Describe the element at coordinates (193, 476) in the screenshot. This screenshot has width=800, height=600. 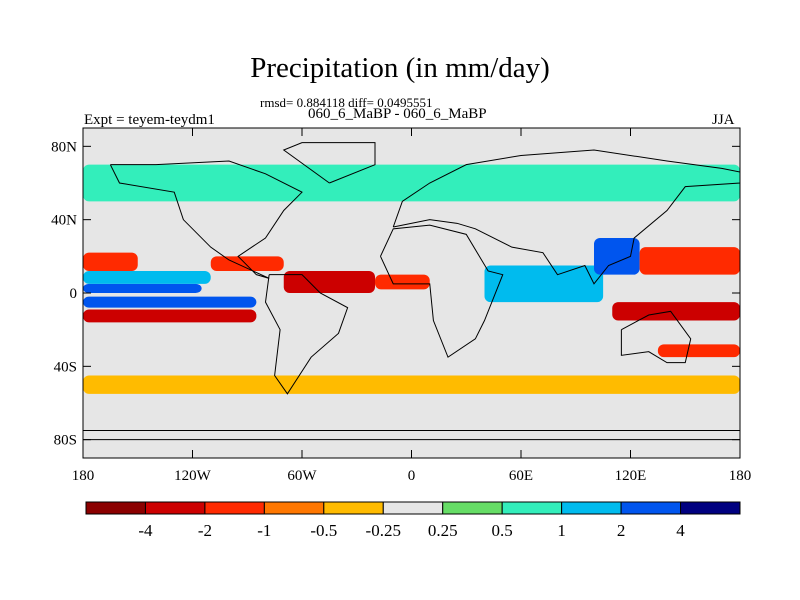
I see `x-tick-label: 120W` at that location.